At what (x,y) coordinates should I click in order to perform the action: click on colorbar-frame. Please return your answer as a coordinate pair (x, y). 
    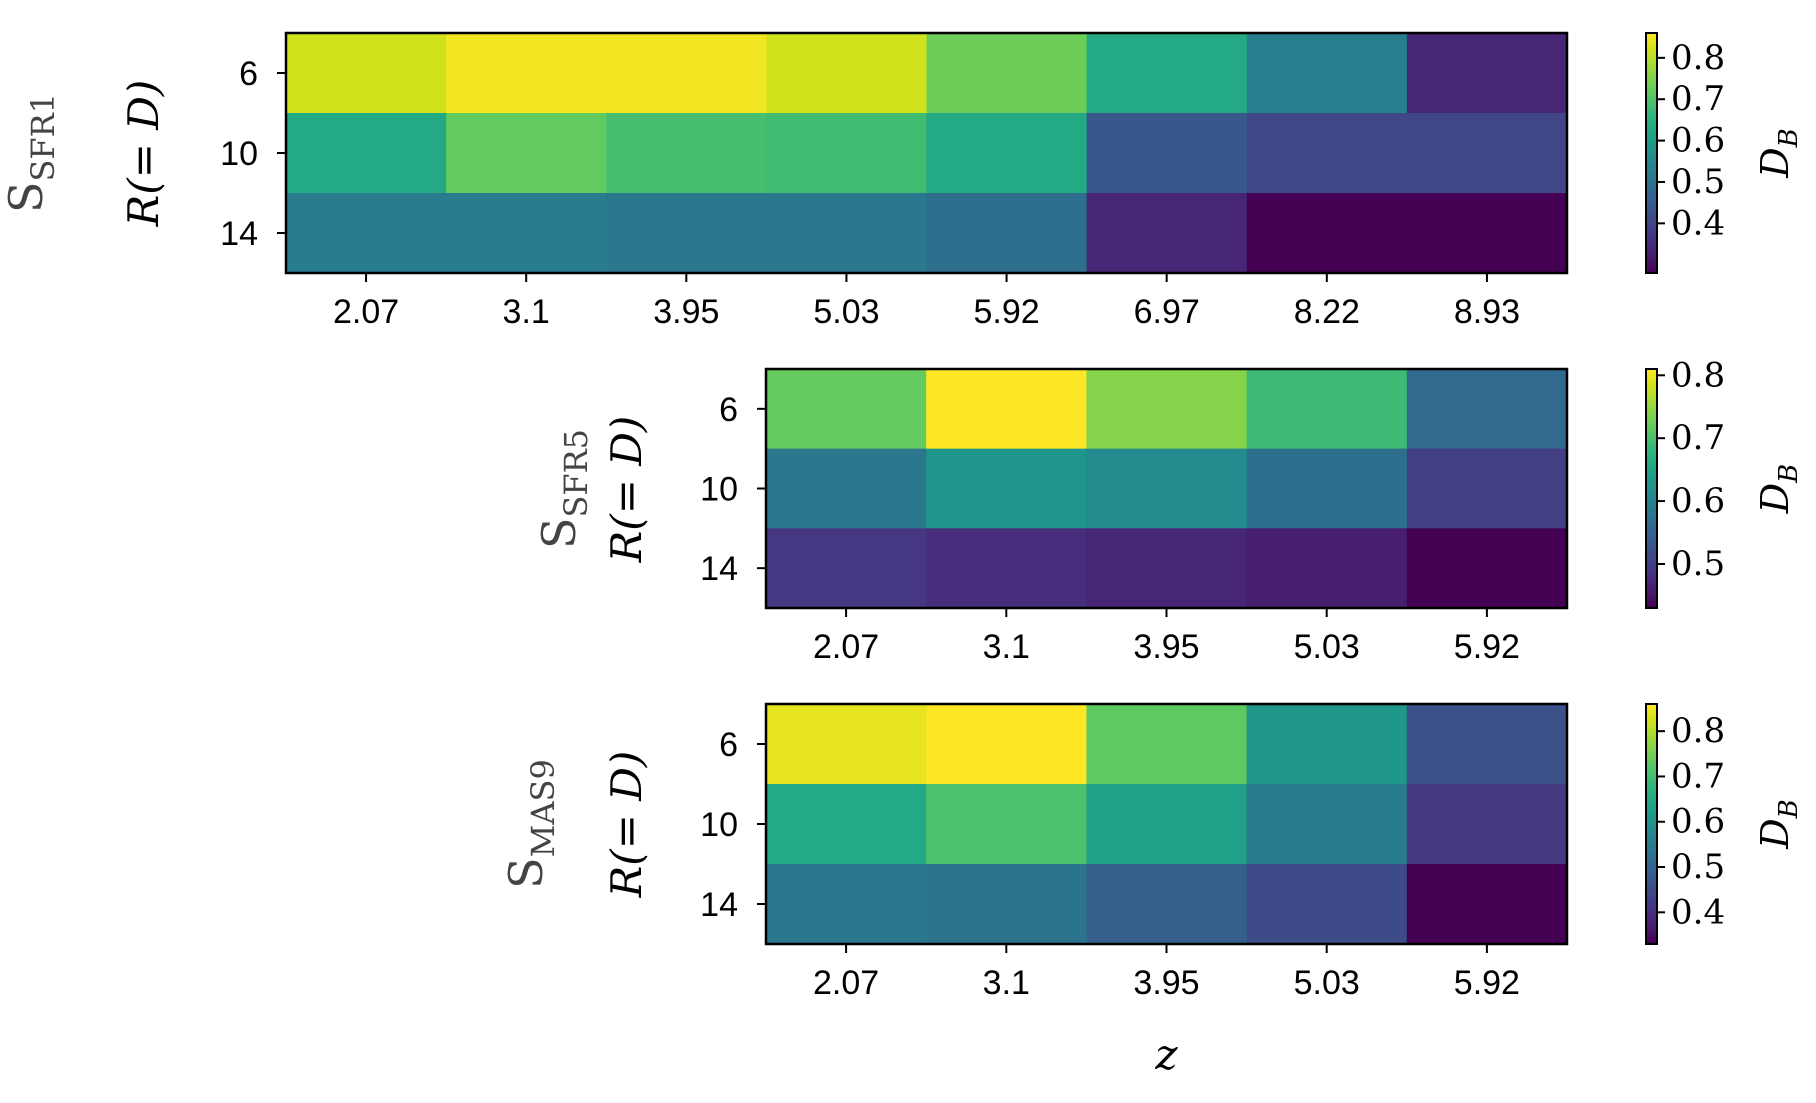
    Looking at the image, I should click on (1651, 488).